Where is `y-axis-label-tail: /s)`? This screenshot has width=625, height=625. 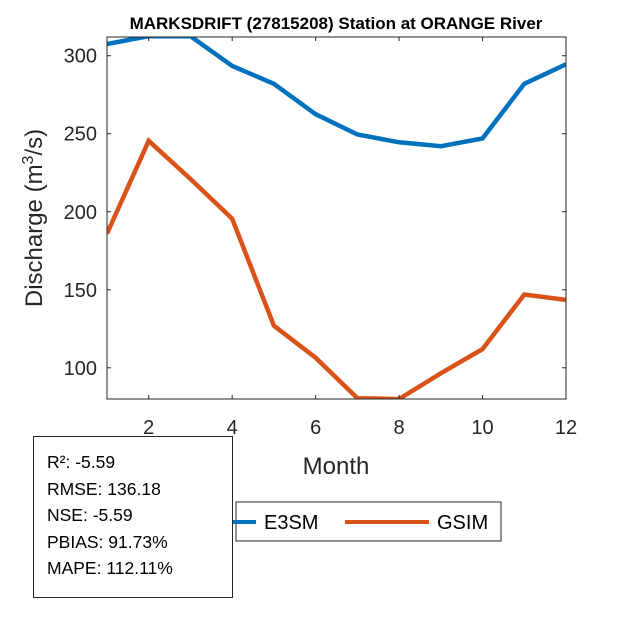 y-axis-label-tail: /s) is located at coordinates (34, 142).